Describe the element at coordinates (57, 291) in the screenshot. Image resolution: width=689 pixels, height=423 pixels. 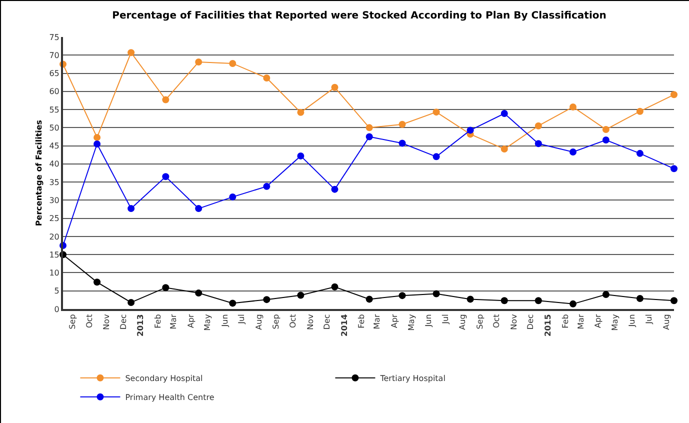
I see `y-tick-label: 5` at that location.